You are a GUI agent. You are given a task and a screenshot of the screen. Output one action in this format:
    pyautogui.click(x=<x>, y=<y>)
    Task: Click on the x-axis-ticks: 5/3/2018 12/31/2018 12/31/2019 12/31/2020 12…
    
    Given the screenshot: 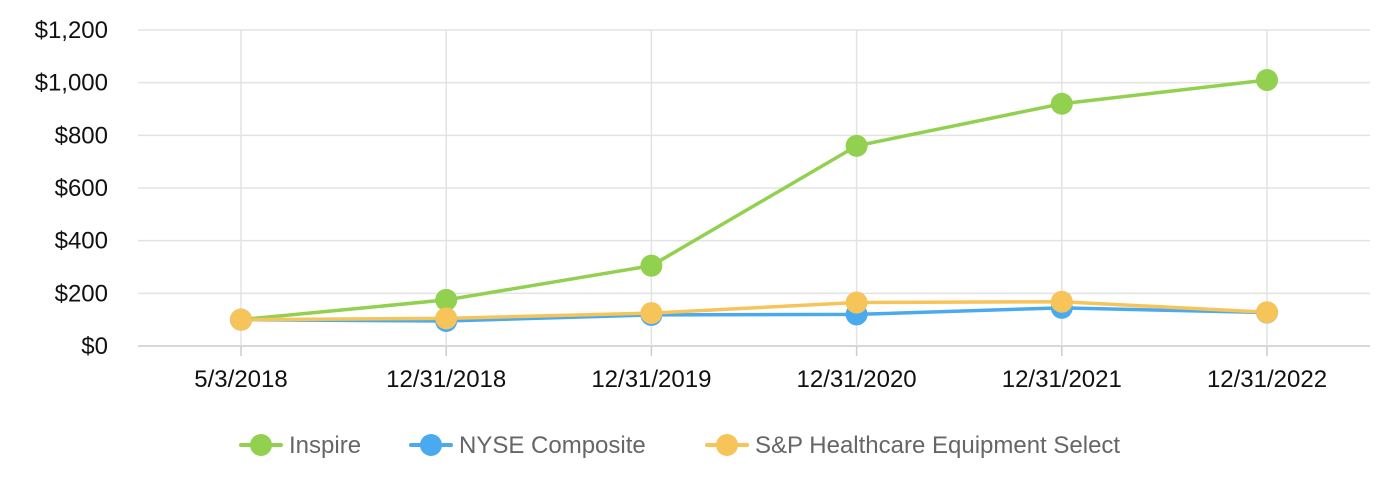 What is the action you would take?
    pyautogui.click(x=760, y=369)
    